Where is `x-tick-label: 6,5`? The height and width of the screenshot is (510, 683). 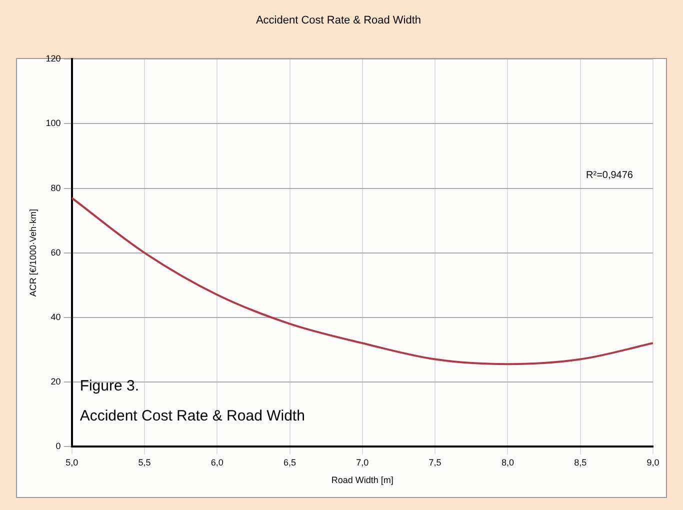
x-tick-label: 6,5 is located at coordinates (290, 462).